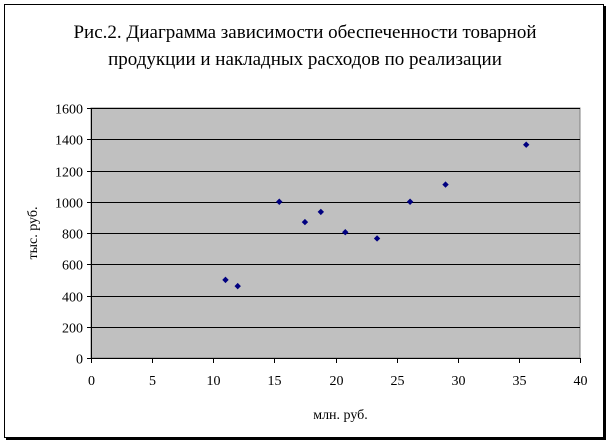 The width and height of the screenshot is (608, 442). Describe the element at coordinates (33, 233) in the screenshot. I see `y-axis-label: тыс. руб.` at that location.